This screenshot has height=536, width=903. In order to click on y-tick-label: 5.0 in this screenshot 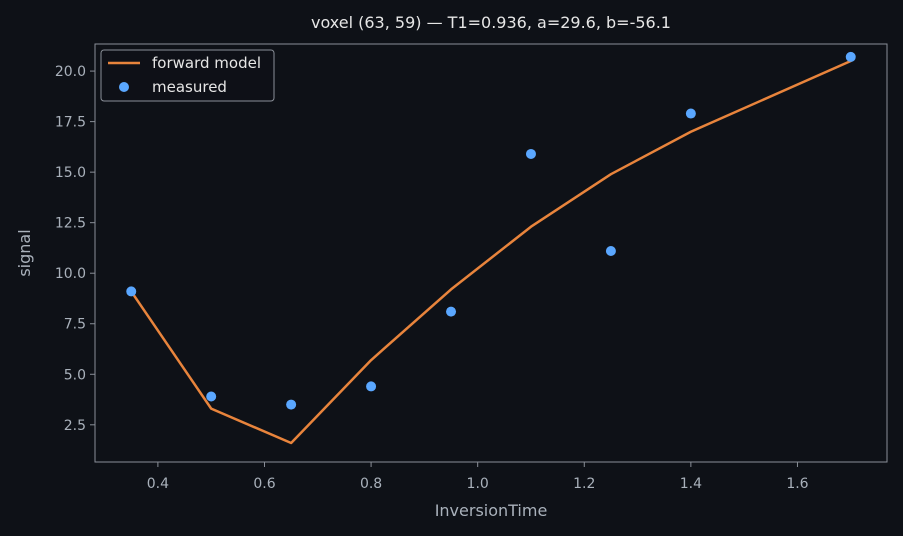, I will do `click(75, 375)`.